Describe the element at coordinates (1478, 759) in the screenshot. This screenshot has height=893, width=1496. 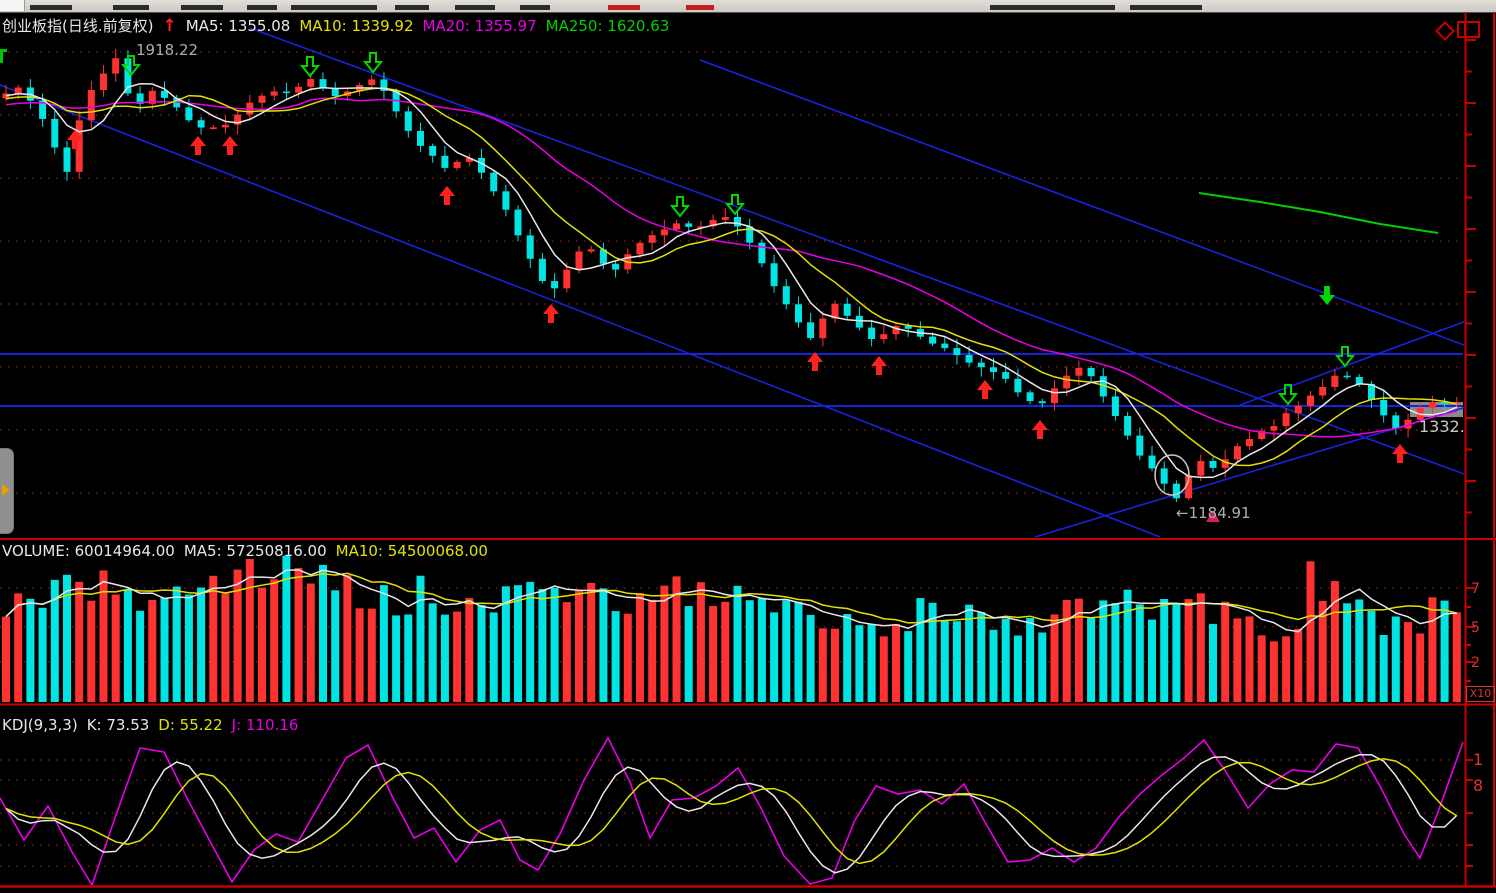
I see `kdj-axis-label: 1` at that location.